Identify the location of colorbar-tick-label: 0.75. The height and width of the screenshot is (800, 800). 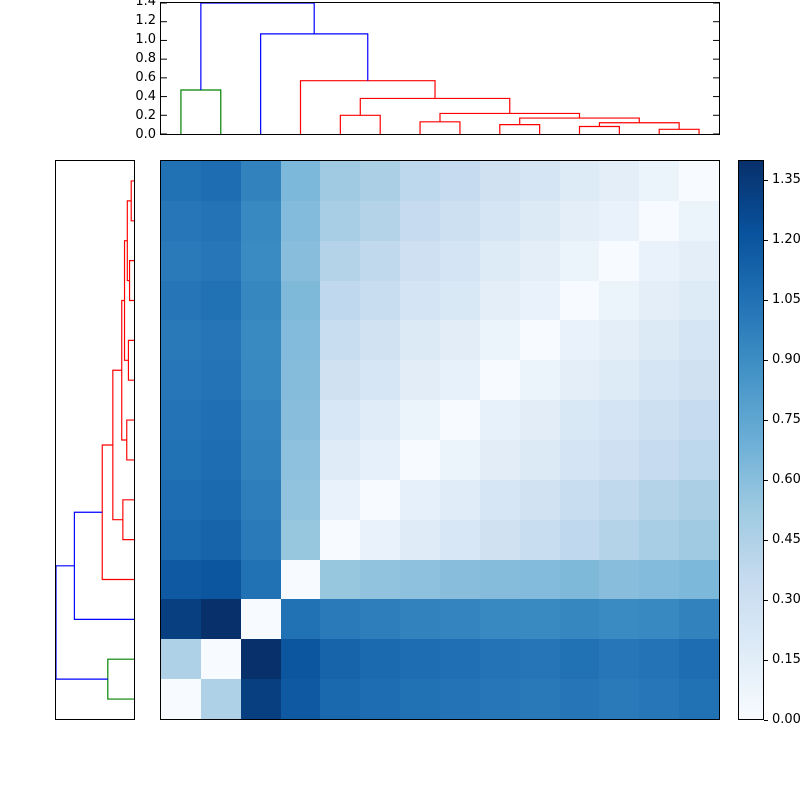
(786, 419).